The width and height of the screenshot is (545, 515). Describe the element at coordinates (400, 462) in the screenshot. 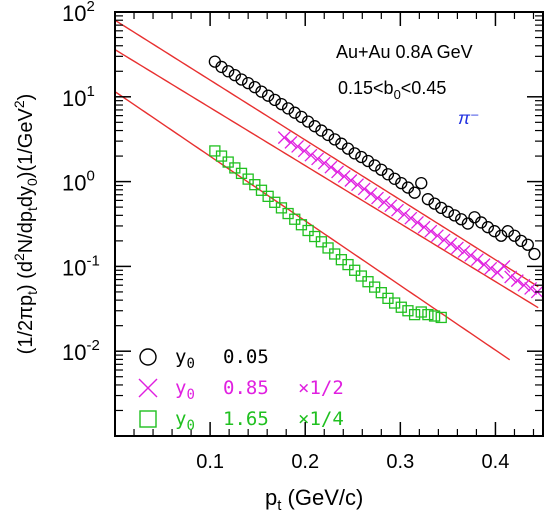

I see `x-tick-label: 0.3` at that location.